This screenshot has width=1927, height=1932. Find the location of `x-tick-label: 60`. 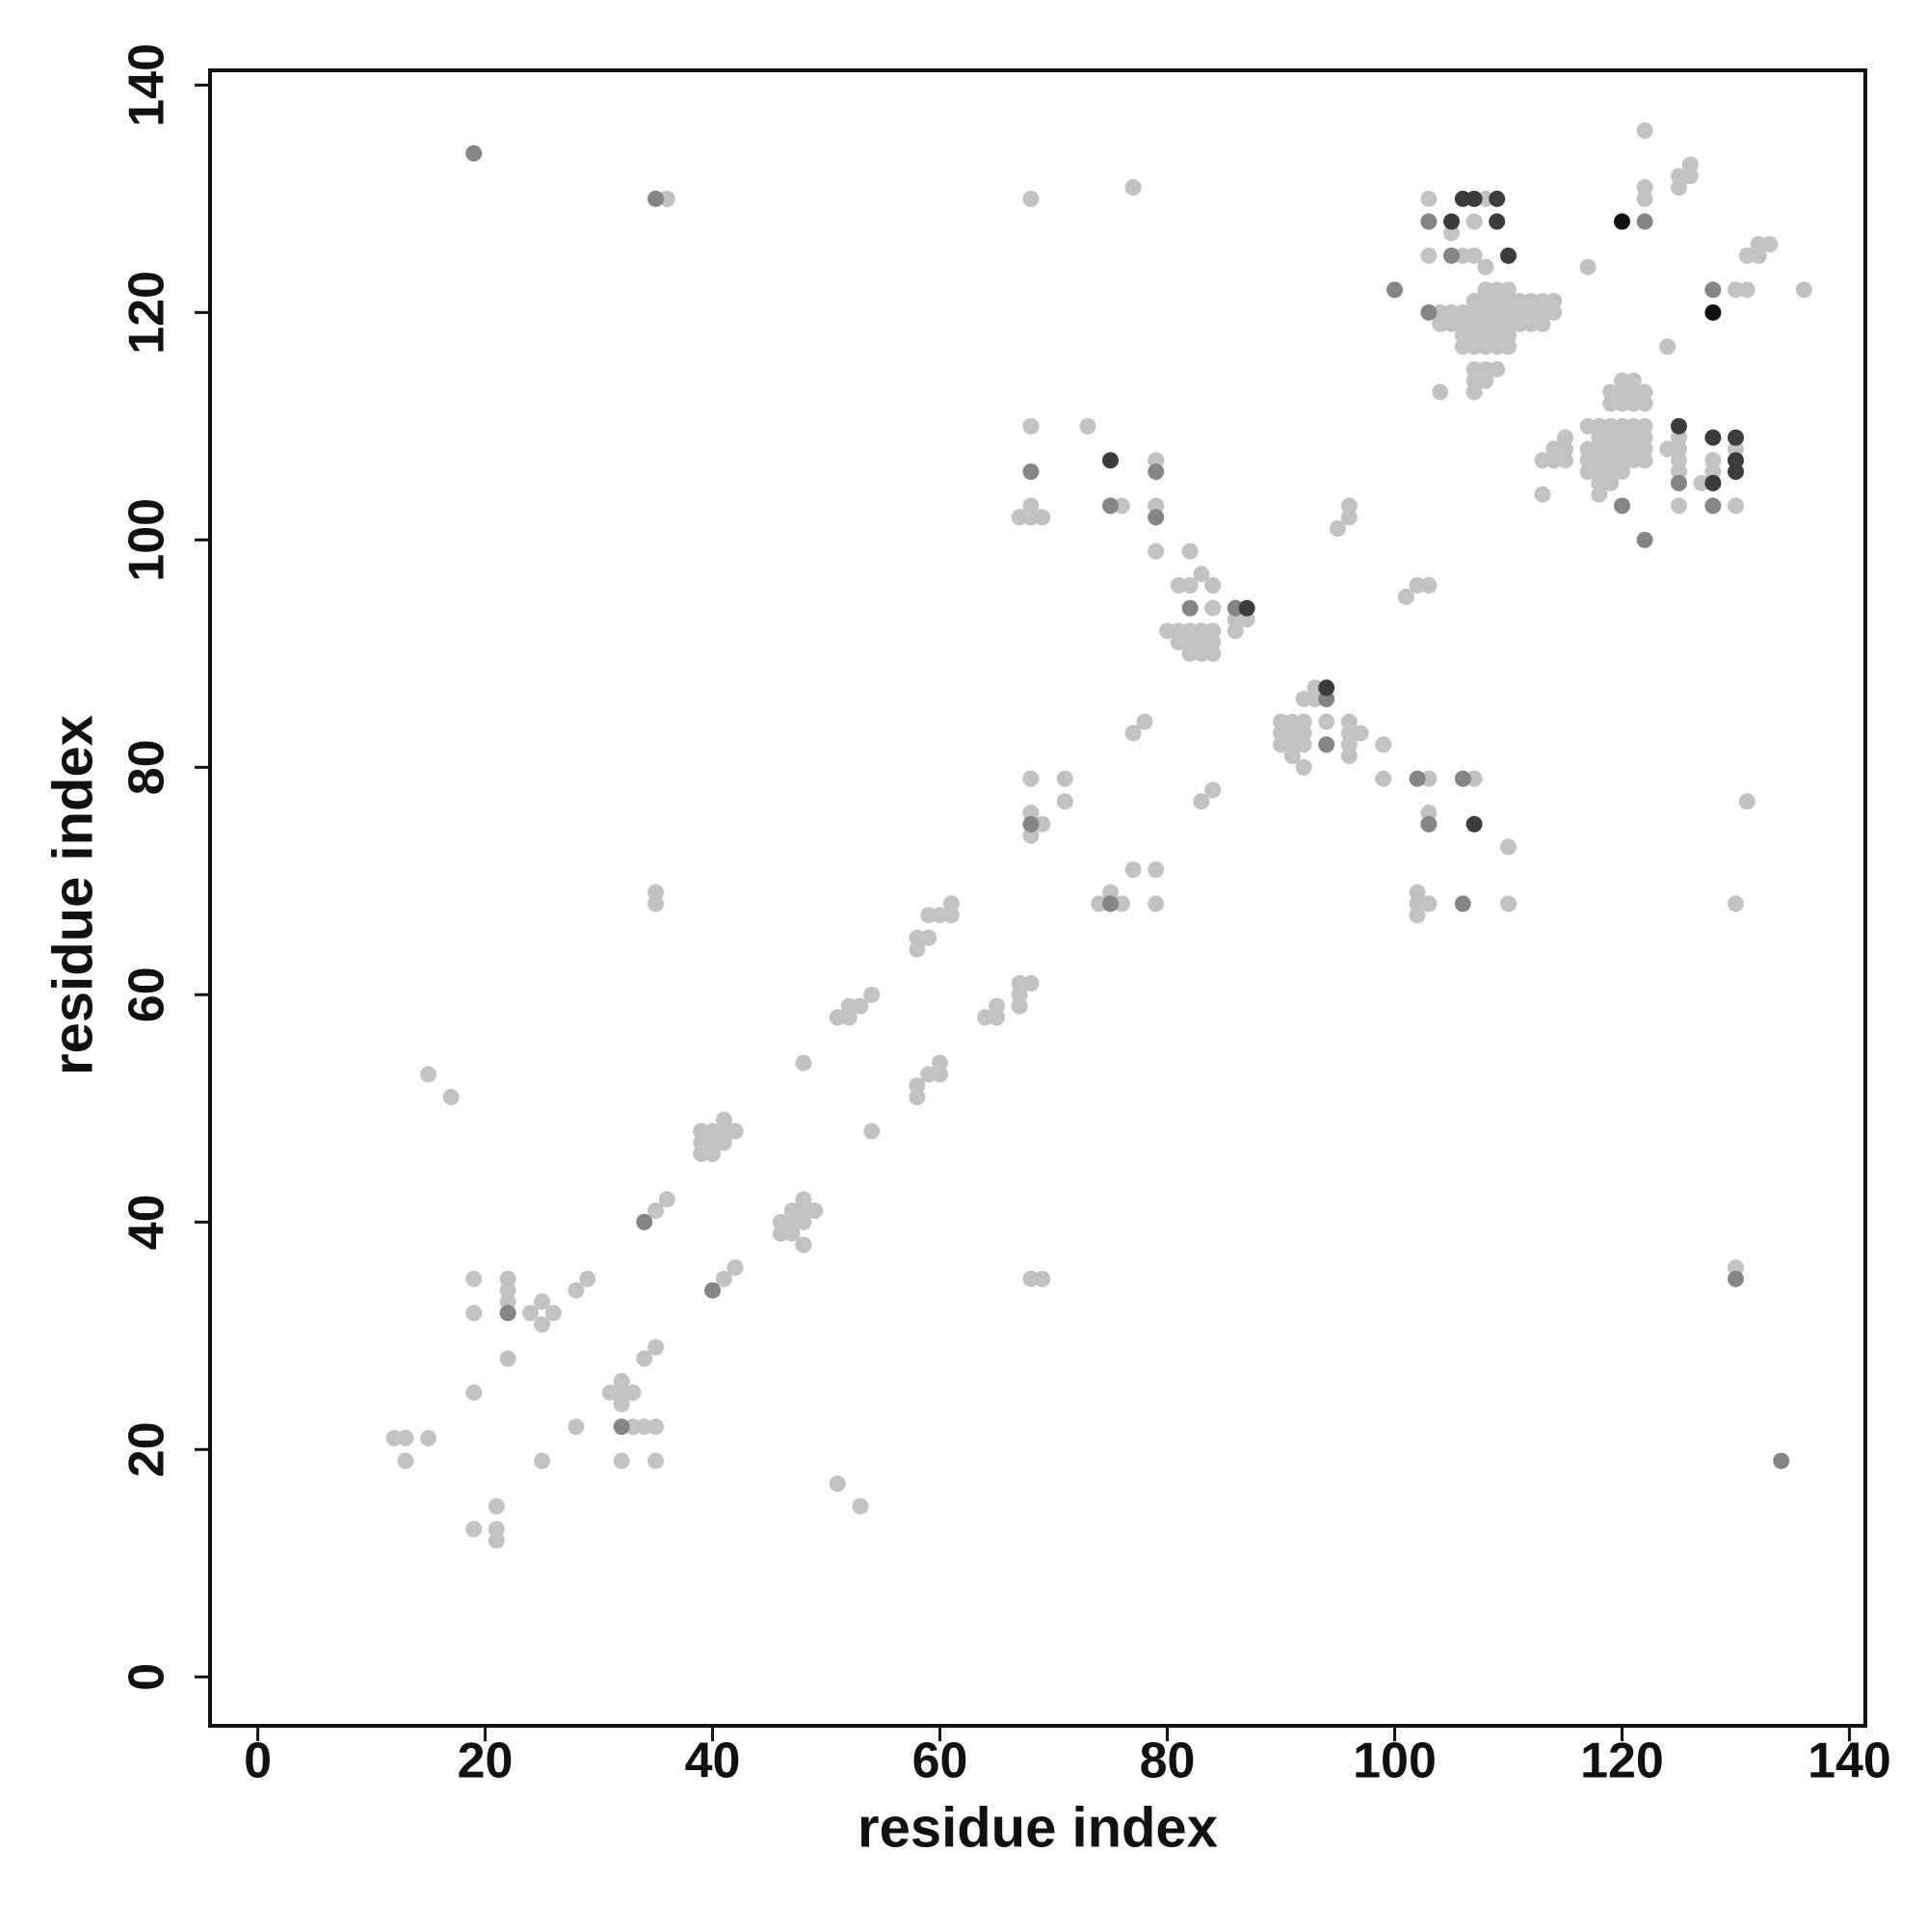

x-tick-label: 60 is located at coordinates (940, 1761).